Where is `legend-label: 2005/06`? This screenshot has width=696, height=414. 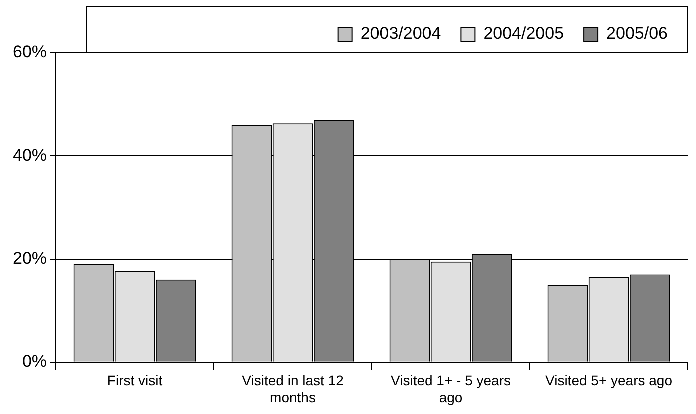
legend-label: 2005/06 is located at coordinates (637, 34).